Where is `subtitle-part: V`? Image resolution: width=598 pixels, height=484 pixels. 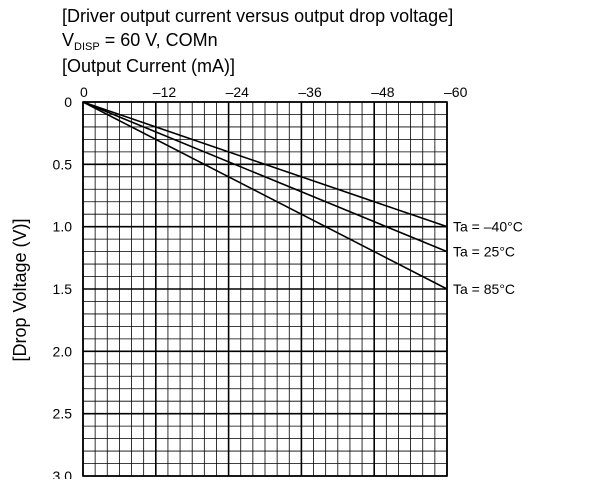 subtitle-part: V is located at coordinates (68, 40).